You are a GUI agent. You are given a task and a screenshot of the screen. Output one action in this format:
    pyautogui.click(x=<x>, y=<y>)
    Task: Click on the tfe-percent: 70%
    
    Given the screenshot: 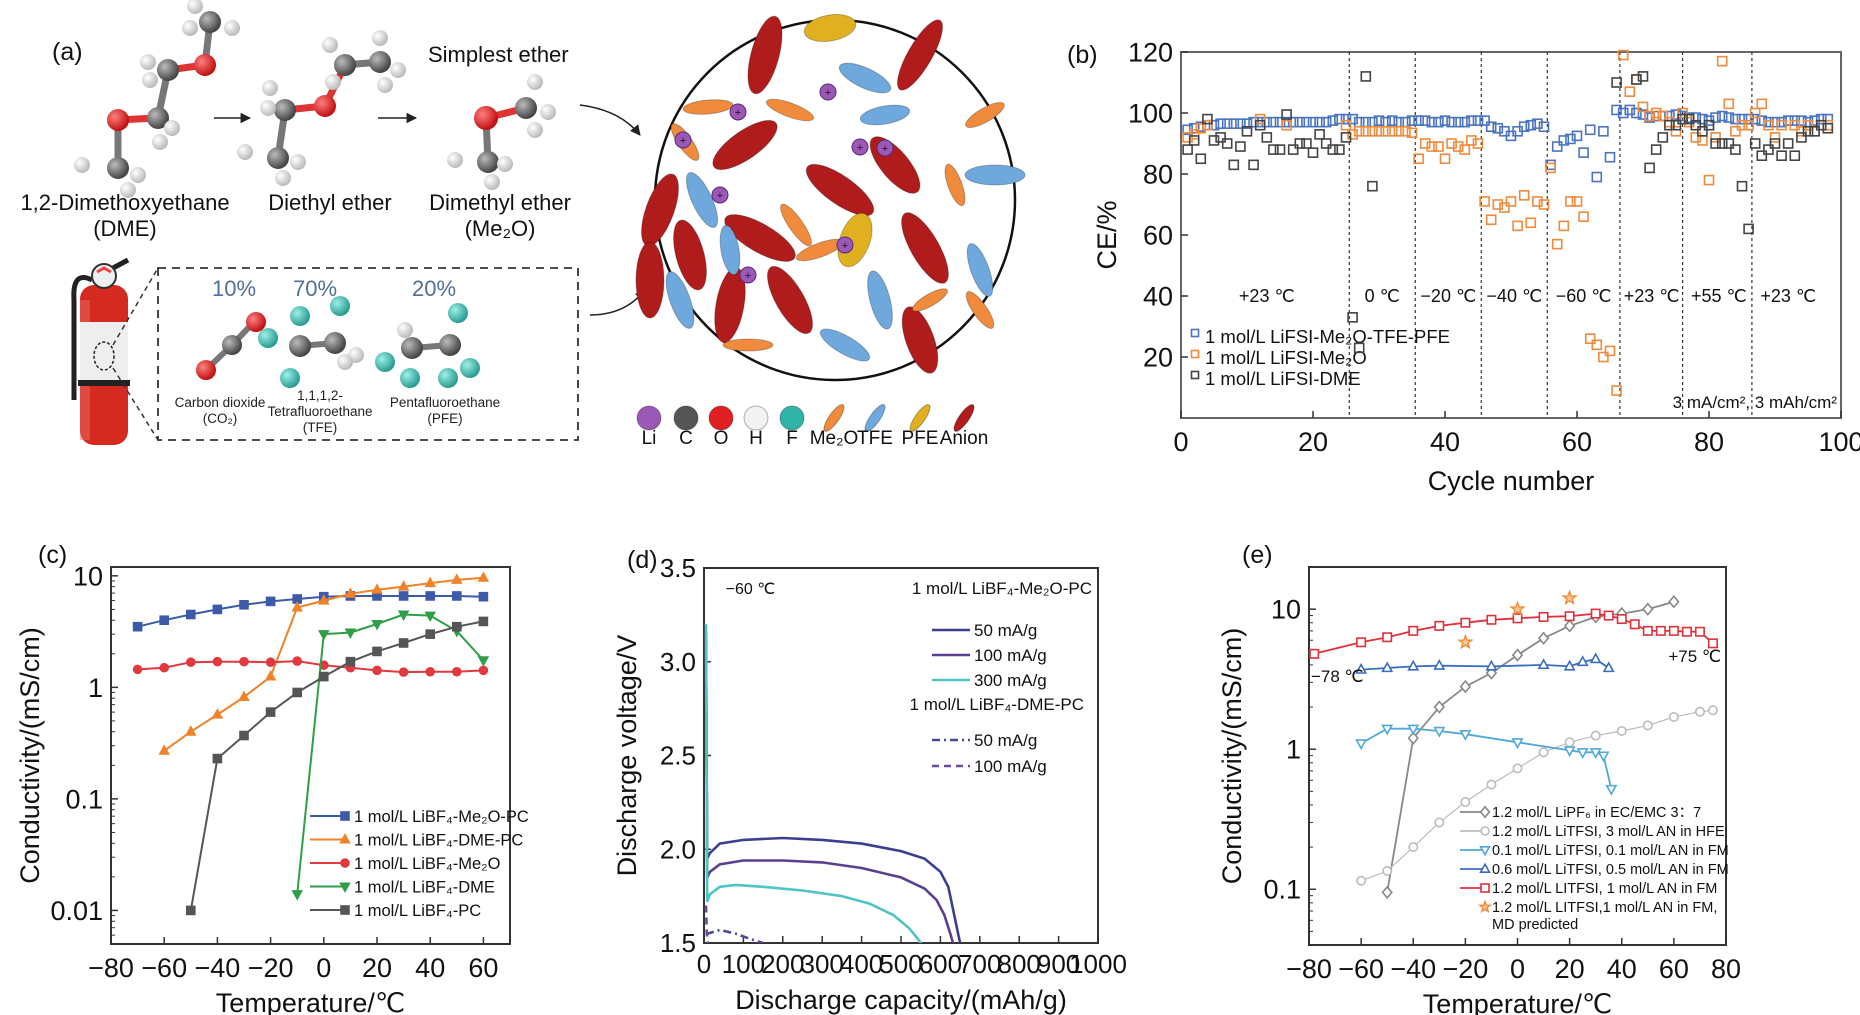 What is the action you would take?
    pyautogui.click(x=315, y=288)
    